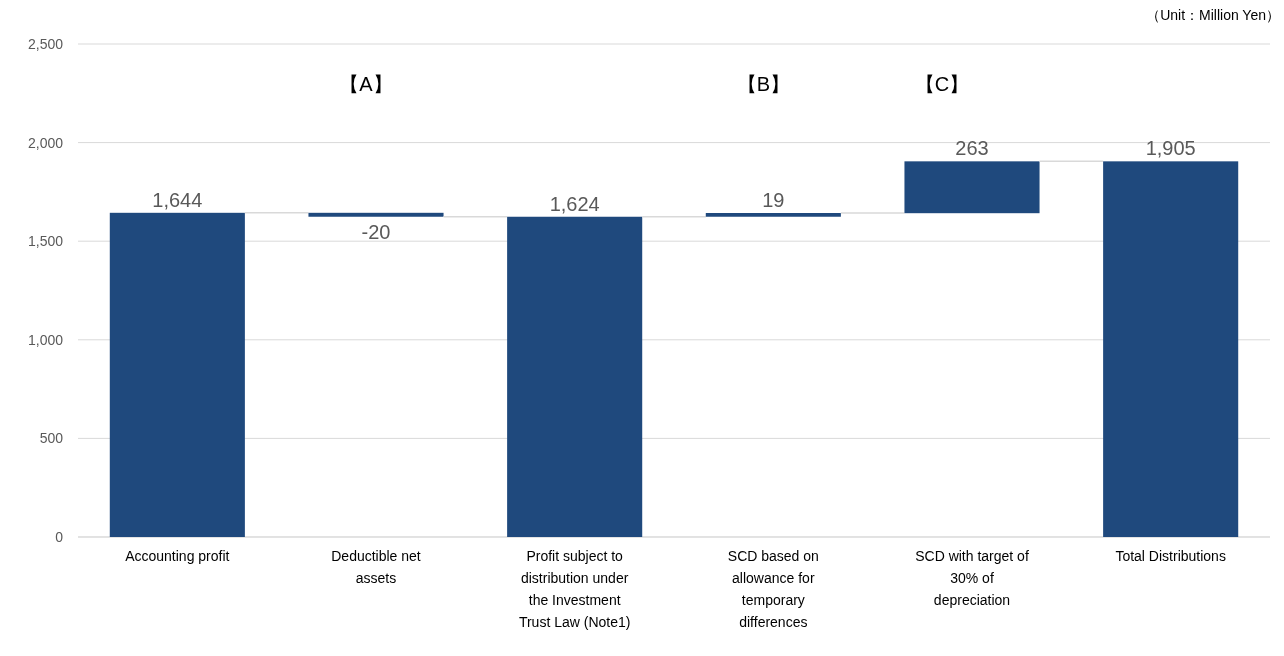 This screenshot has width=1284, height=656. Describe the element at coordinates (773, 589) in the screenshot. I see `xtick: SCD based on allowance for temporary differences` at that location.